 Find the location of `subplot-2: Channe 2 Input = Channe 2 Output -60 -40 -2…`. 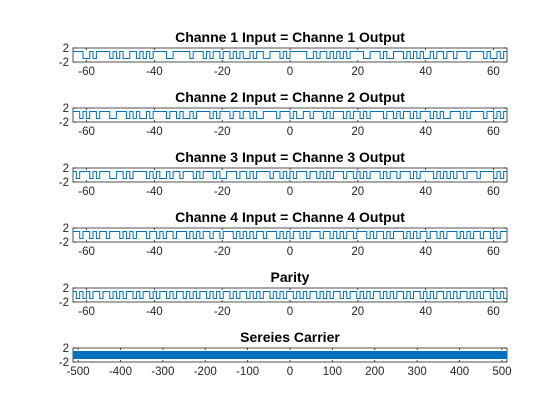

subplot-2: Channe 2 Input = Channe 2 Output -60 -40 -2… is located at coordinates (283, 113).